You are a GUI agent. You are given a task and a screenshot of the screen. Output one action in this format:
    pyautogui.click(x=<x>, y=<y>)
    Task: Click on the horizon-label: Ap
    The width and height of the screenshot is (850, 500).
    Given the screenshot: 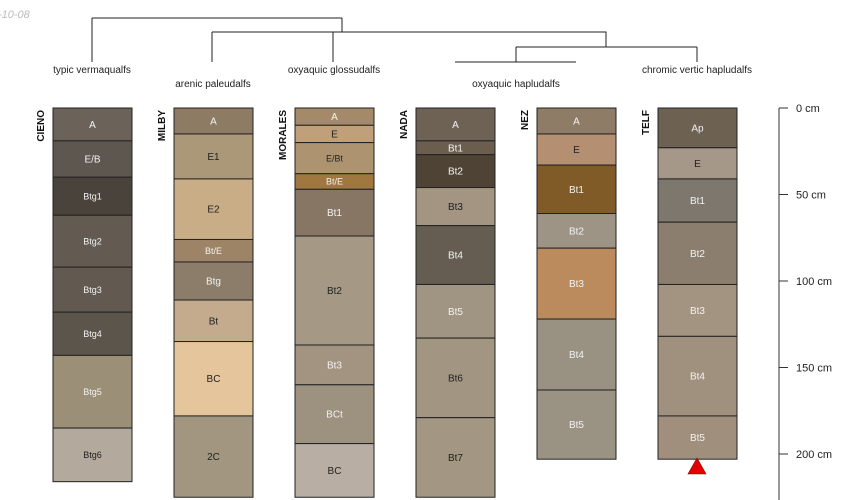 What is the action you would take?
    pyautogui.click(x=697, y=128)
    